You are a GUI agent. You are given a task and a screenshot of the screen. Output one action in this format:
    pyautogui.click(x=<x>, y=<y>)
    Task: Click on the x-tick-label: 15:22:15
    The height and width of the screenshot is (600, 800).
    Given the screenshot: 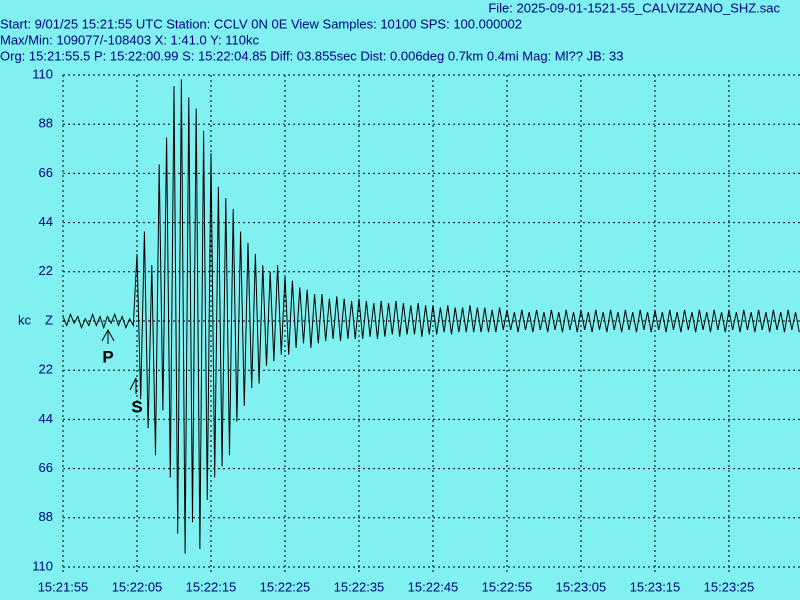 What is the action you would take?
    pyautogui.click(x=211, y=586)
    